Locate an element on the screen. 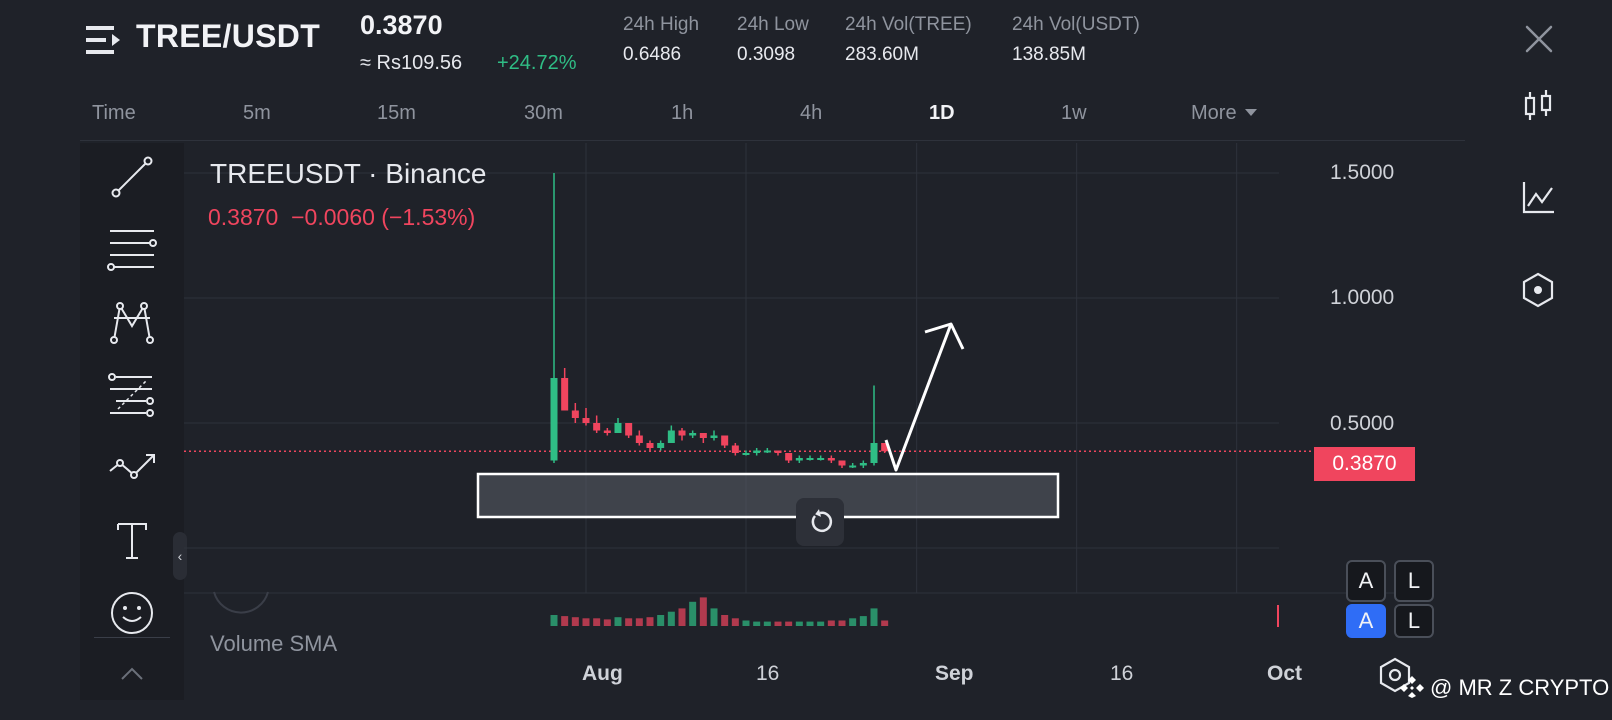  support-zone-rectangle is located at coordinates (768, 495).